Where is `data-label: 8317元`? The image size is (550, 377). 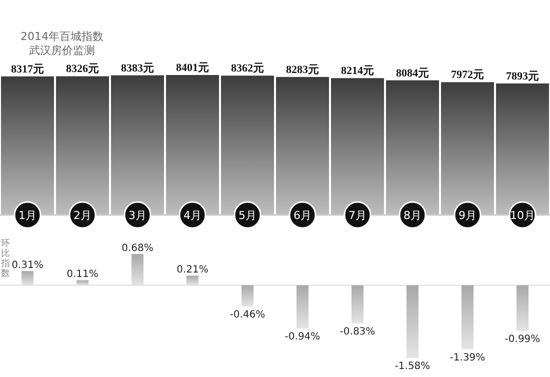
data-label: 8317元 is located at coordinates (27, 69).